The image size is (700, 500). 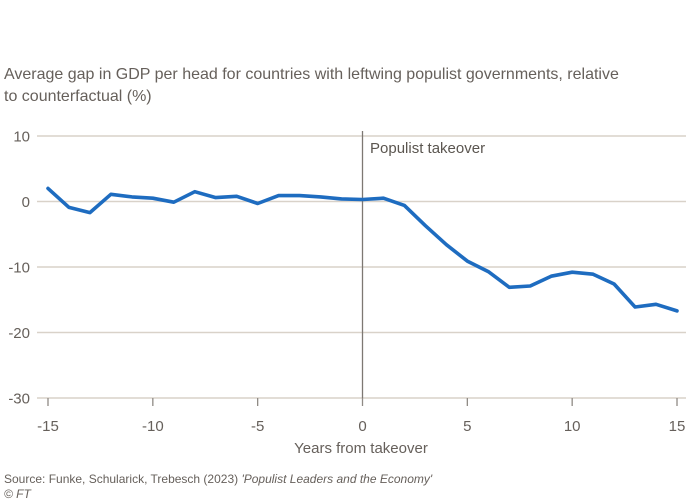 What do you see at coordinates (362, 426) in the screenshot?
I see `x-tick-label-0: 0` at bounding box center [362, 426].